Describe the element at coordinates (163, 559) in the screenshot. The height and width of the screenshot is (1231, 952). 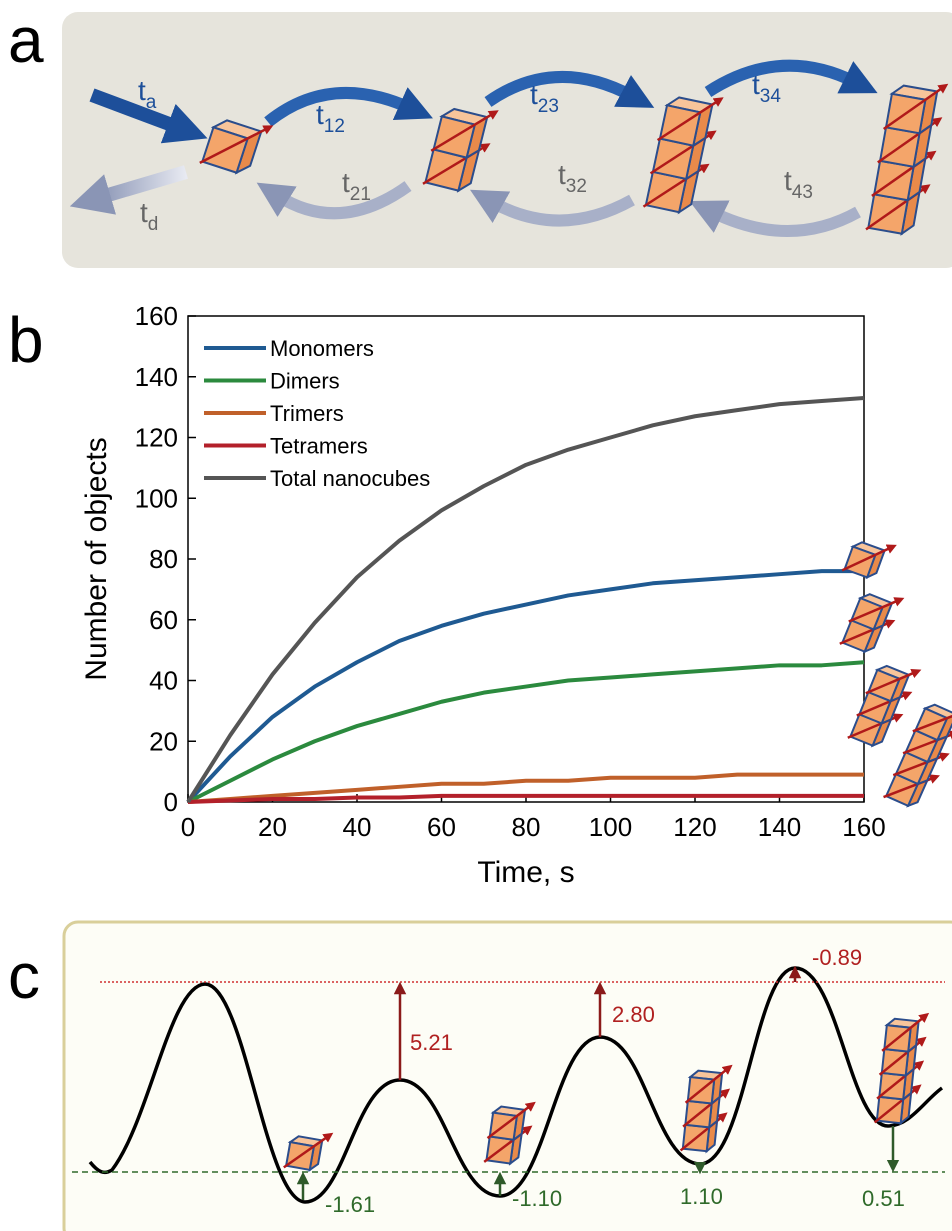
I see `y-tick-label: 80` at that location.